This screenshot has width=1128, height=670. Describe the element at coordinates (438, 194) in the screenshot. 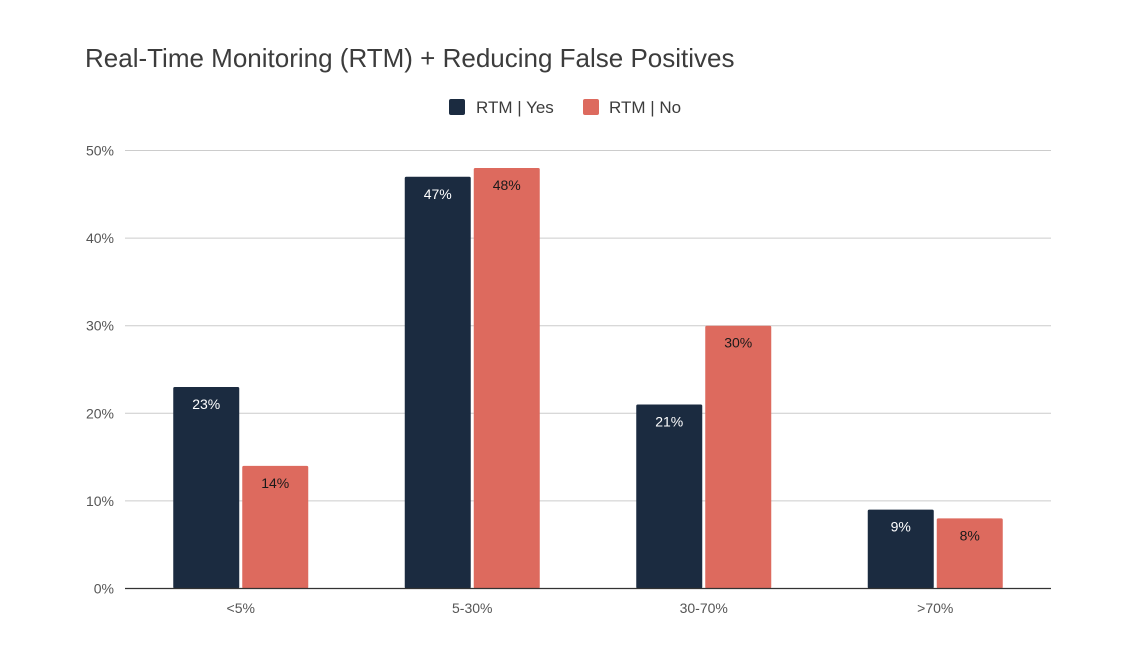

I see `data-label: 47%` at that location.